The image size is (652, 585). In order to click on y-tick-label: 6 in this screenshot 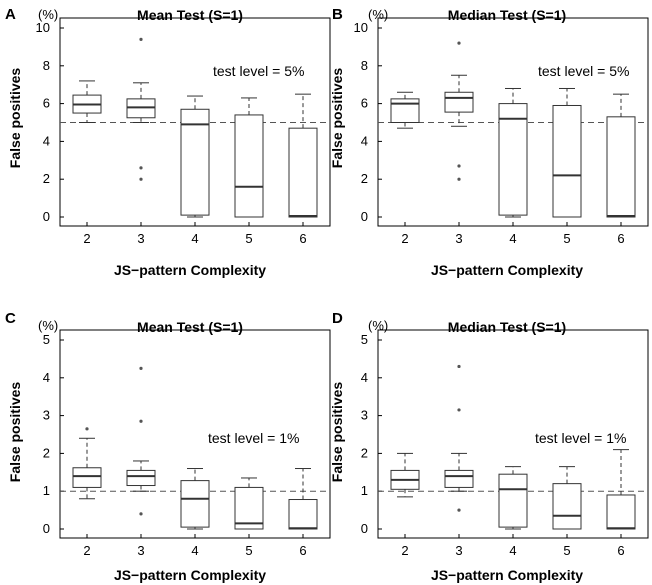, I will do `click(46, 103)`.